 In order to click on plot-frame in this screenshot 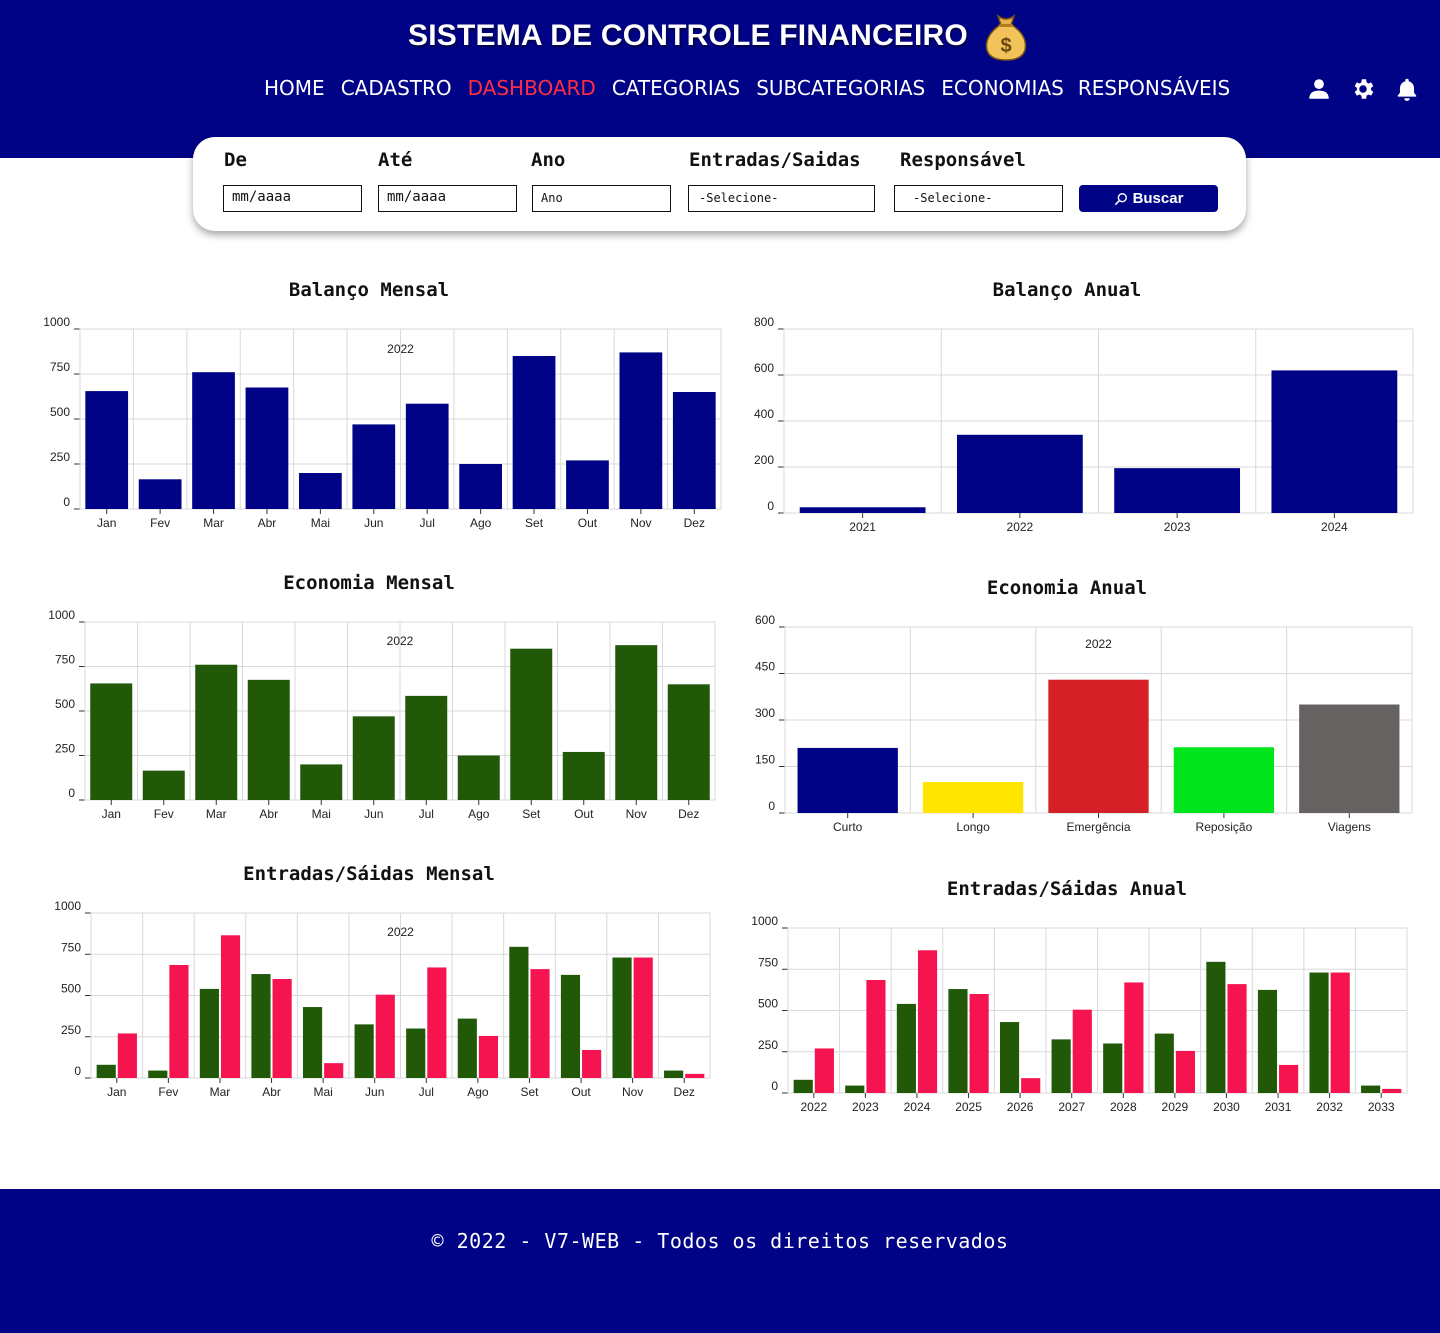, I will do `click(400, 711)`.